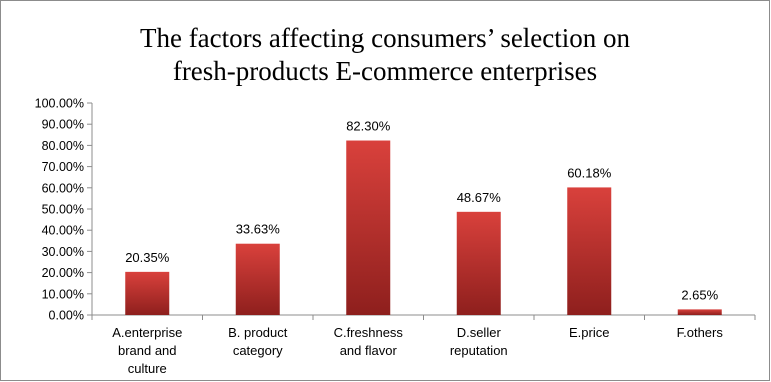 This screenshot has width=771, height=382. Describe the element at coordinates (147, 350) in the screenshot. I see `x-category-label: A.enterprise brand and culture` at that location.